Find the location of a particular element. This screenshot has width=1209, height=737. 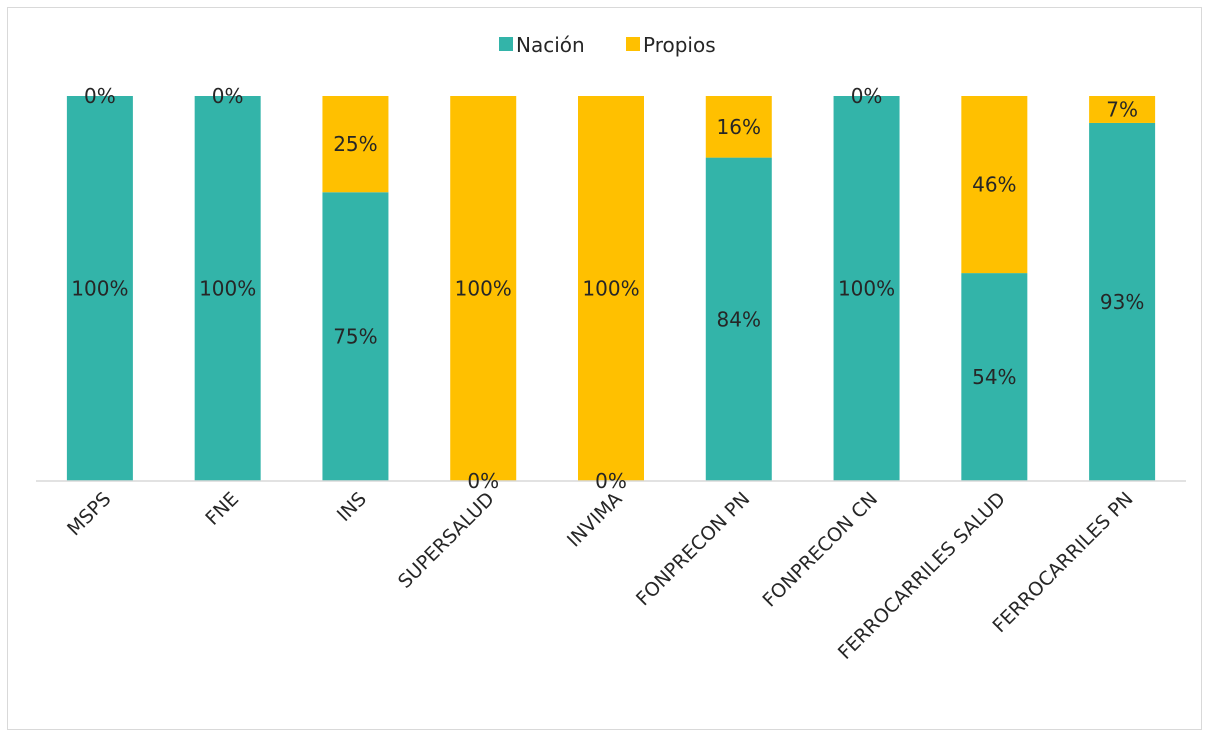

bar-propios-invima is located at coordinates (611, 288).